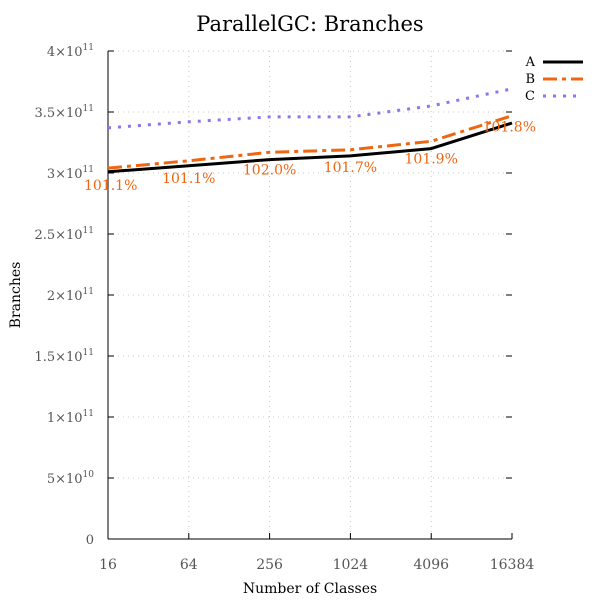  What do you see at coordinates (64, 234) in the screenshot?
I see `y-tick-label: 2.5×10¹¹` at bounding box center [64, 234].